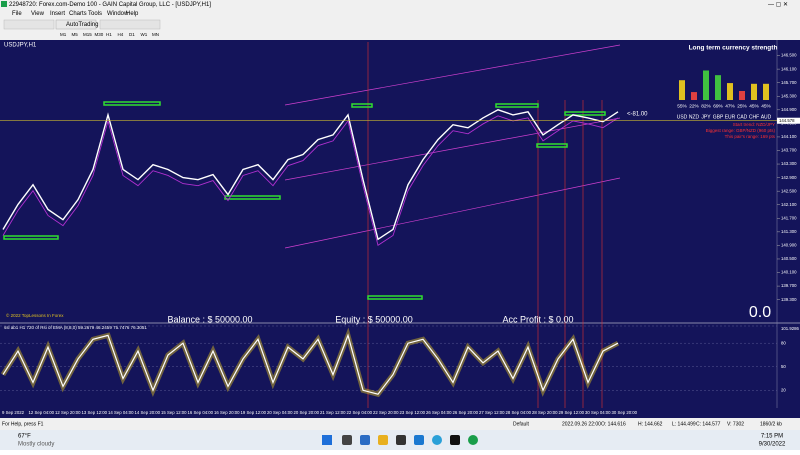 The width and height of the screenshot is (800, 455). What do you see at coordinates (733, 48) in the screenshot?
I see `strength-title: Long term currency strength` at bounding box center [733, 48].